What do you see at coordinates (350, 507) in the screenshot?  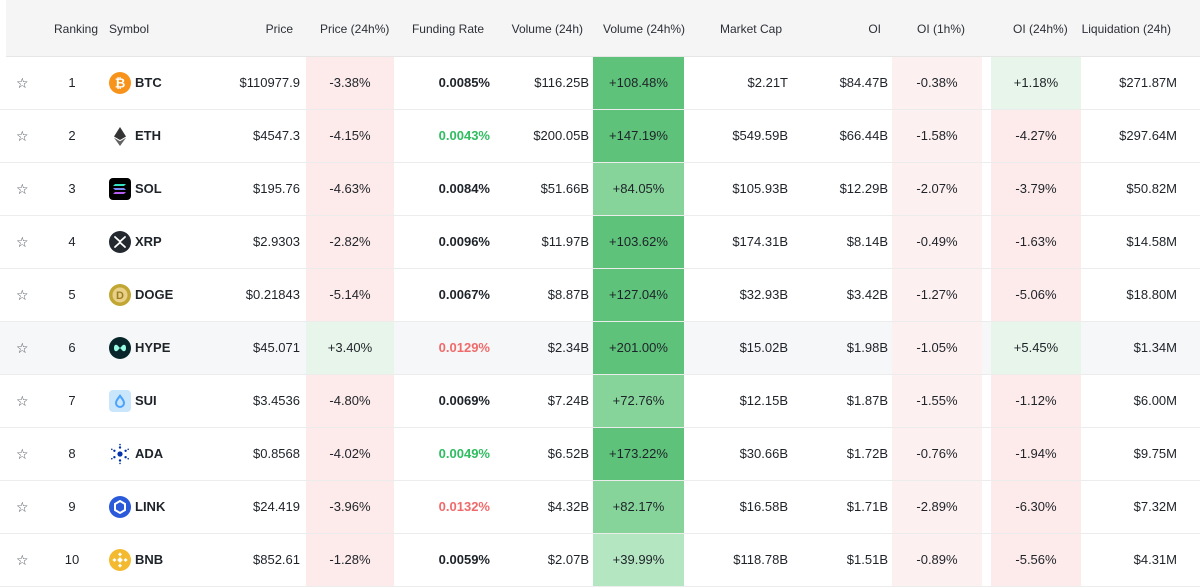 I see `price-change-24h-cell: -3.96%` at bounding box center [350, 507].